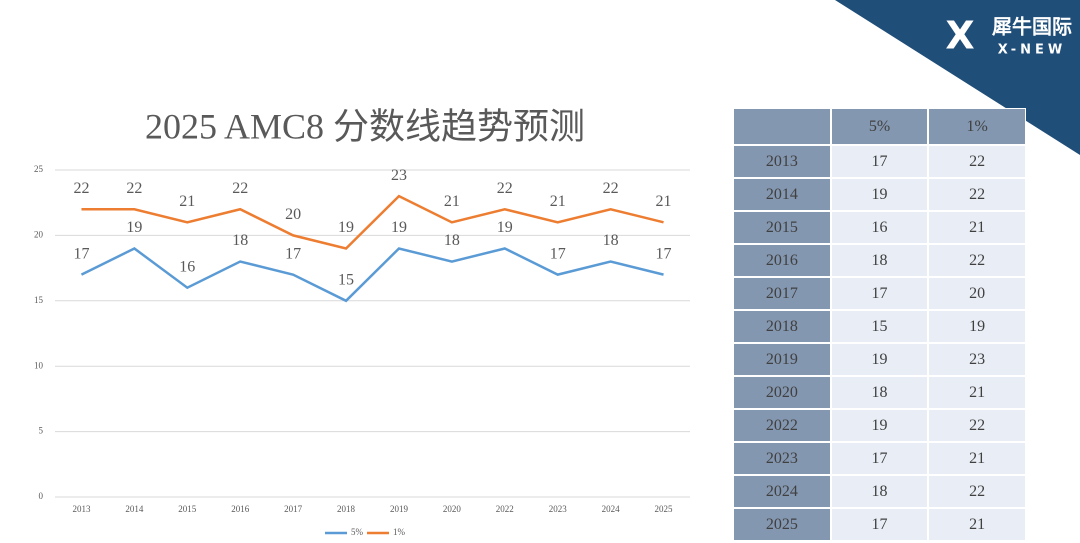  Describe the element at coordinates (782, 359) in the screenshot. I see `table-cell: 2019` at that location.